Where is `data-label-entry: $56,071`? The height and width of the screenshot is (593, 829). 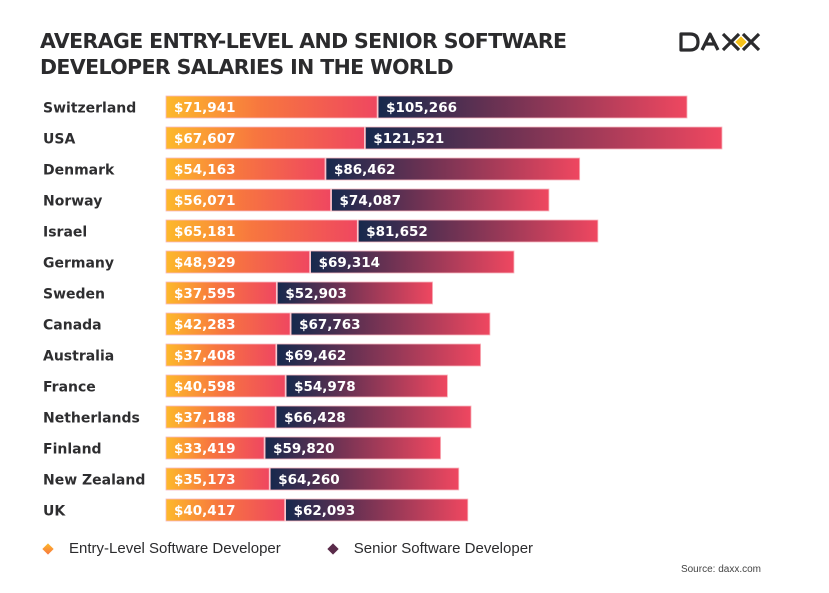 data-label-entry: $56,071 is located at coordinates (205, 201).